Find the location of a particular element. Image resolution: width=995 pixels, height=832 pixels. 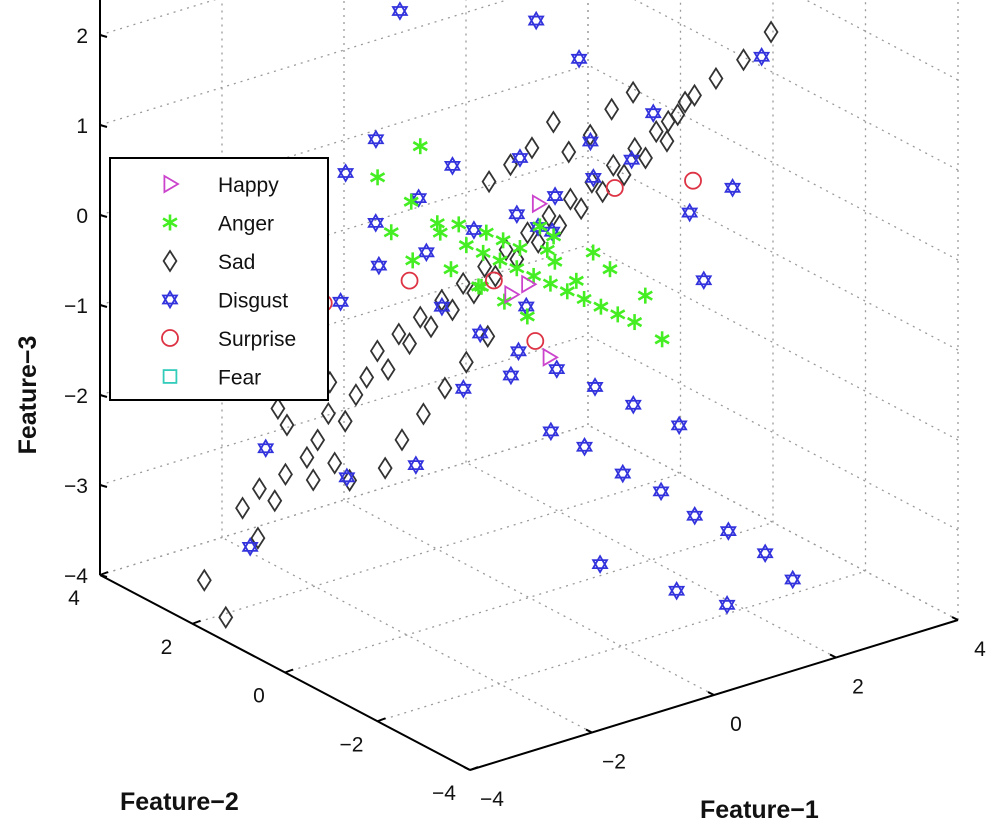

legend-label-fear: Fear is located at coordinates (239, 378).